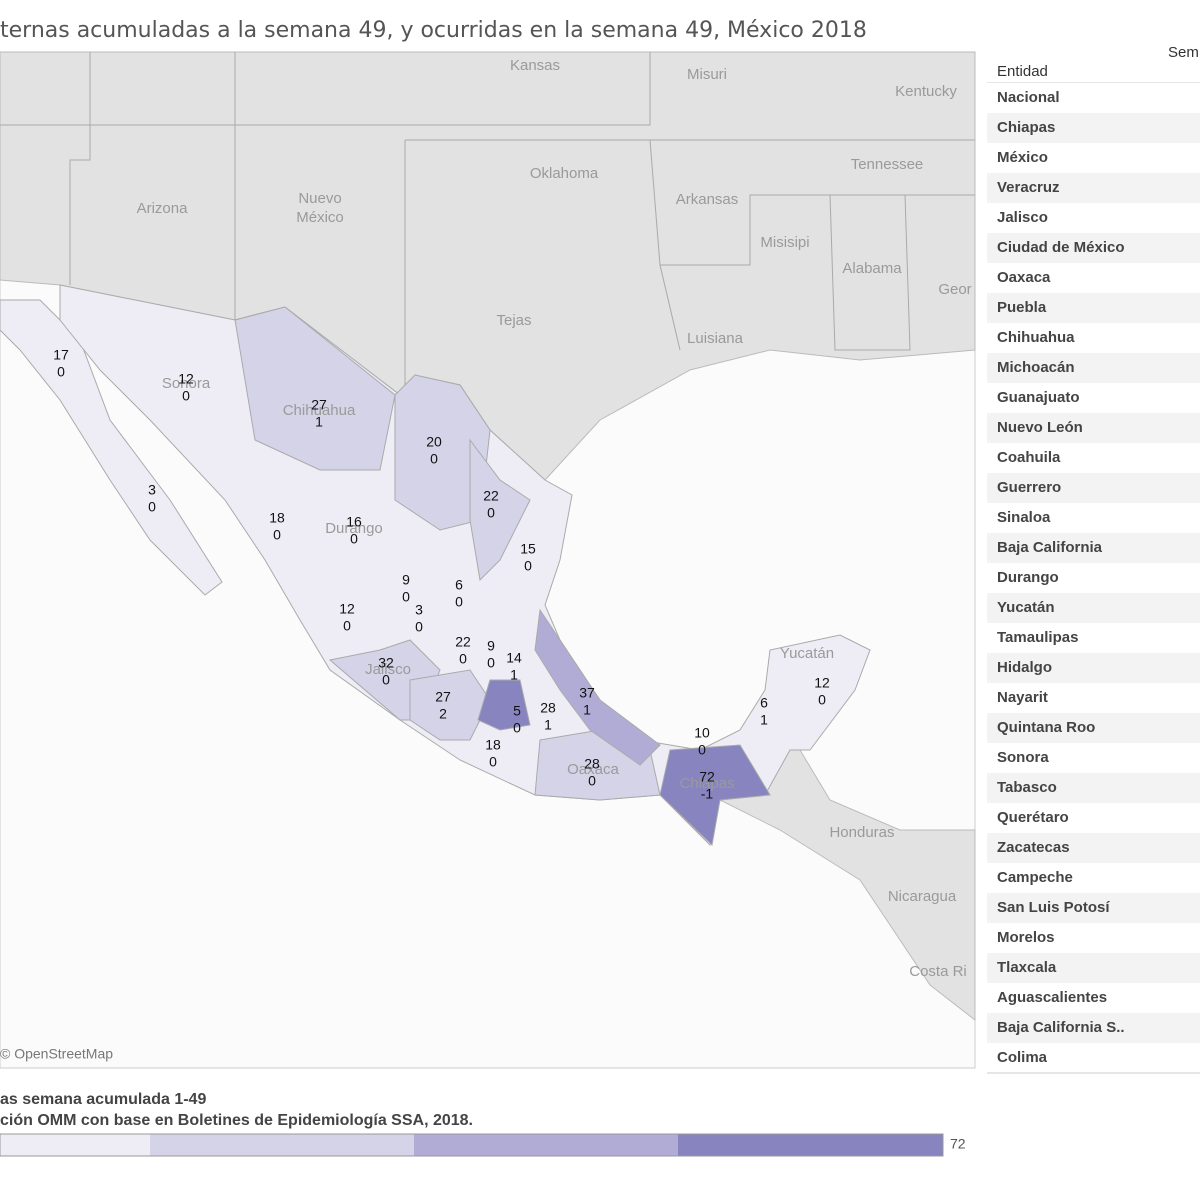 The image size is (1200, 1203). Describe the element at coordinates (587, 693) in the screenshot. I see `cumulative-label: 37` at that location.